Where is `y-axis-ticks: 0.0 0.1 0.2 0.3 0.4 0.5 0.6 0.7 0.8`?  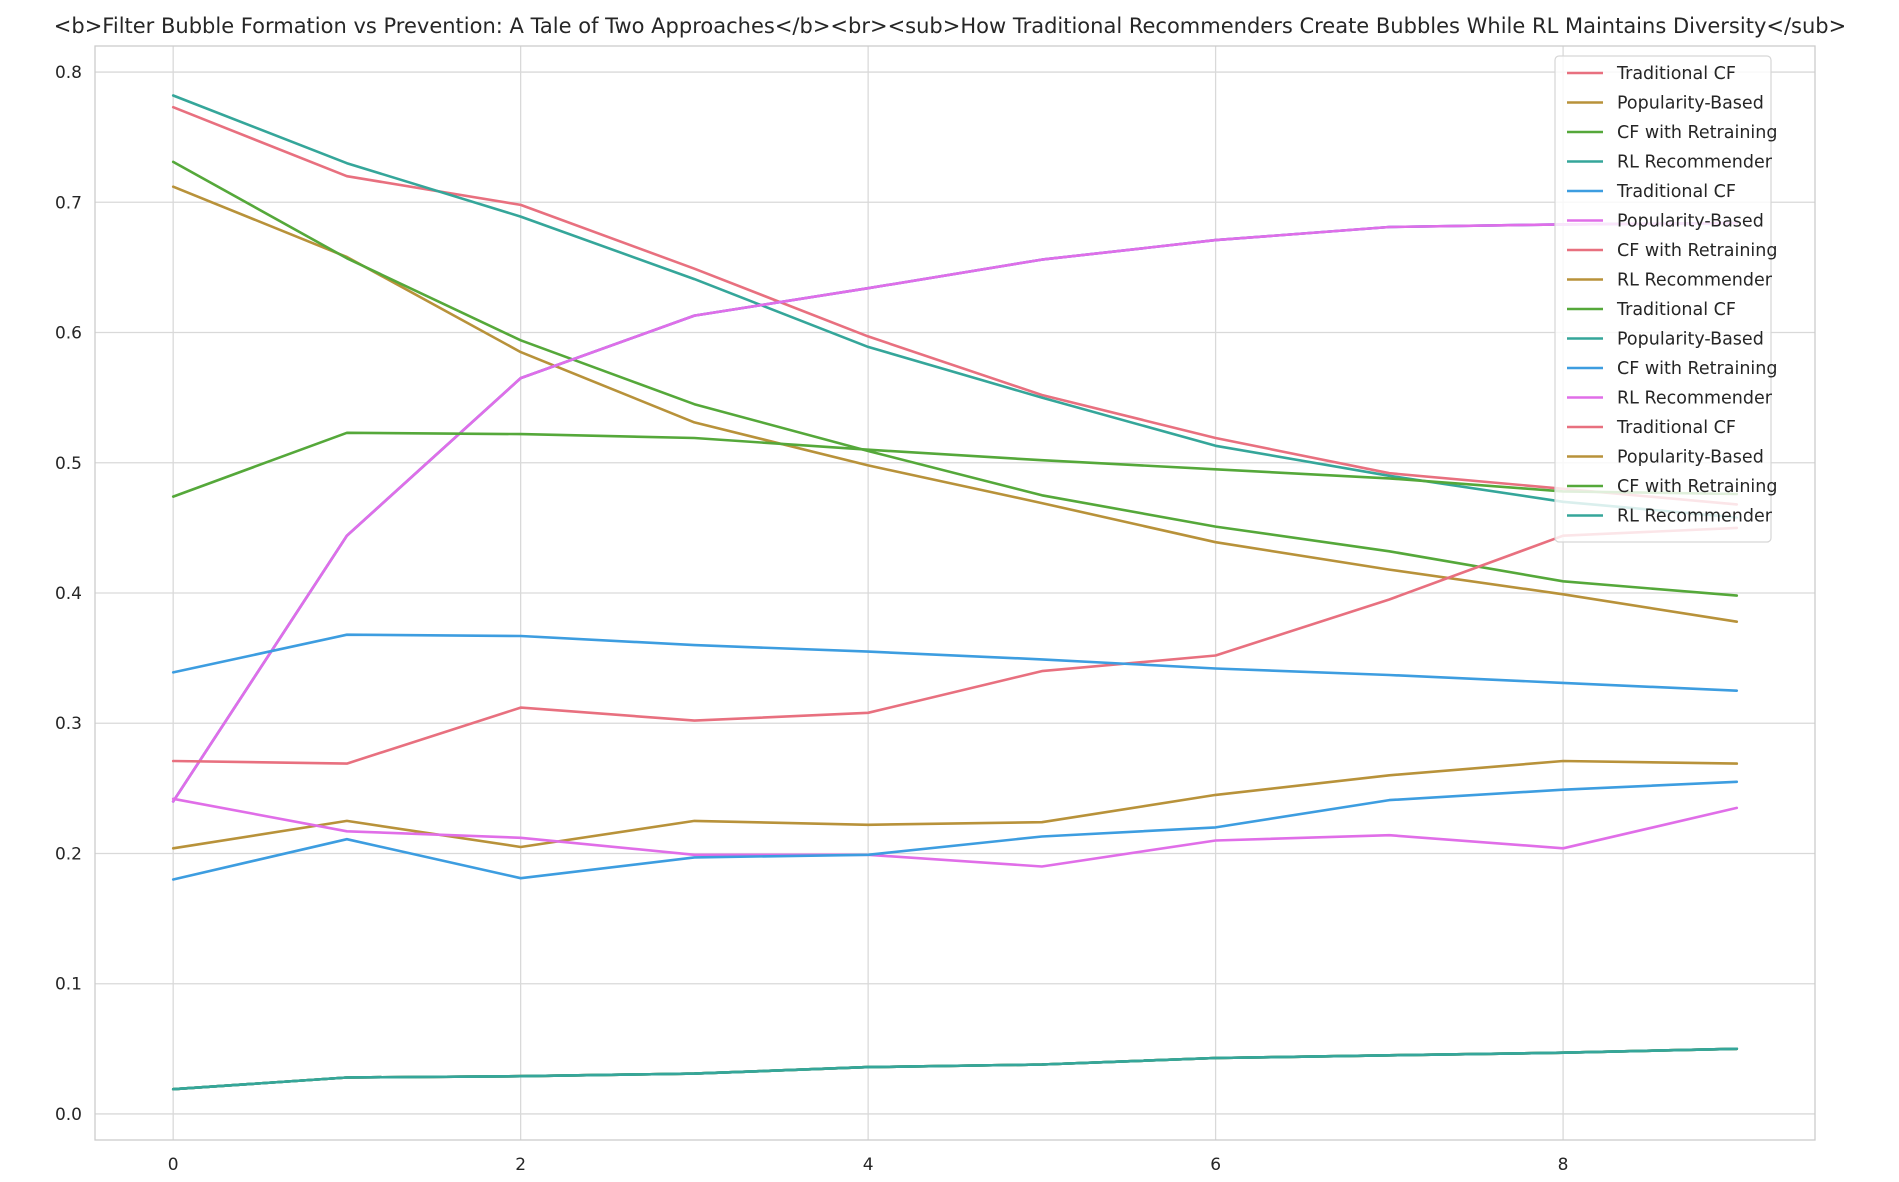
y-axis-ticks: 0.0 0.1 0.2 0.3 0.4 0.5 0.6 0.7 0.8 is located at coordinates (68, 594).